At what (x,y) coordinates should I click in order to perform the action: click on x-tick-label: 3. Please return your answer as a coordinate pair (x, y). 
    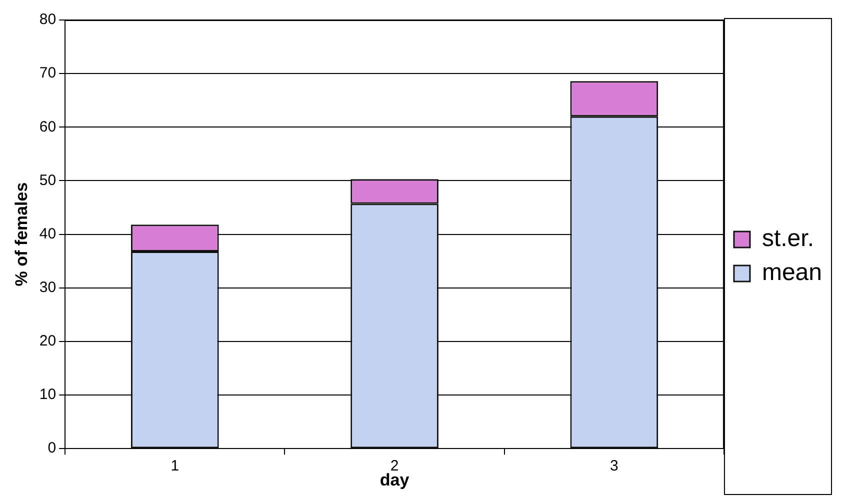
    Looking at the image, I should click on (614, 466).